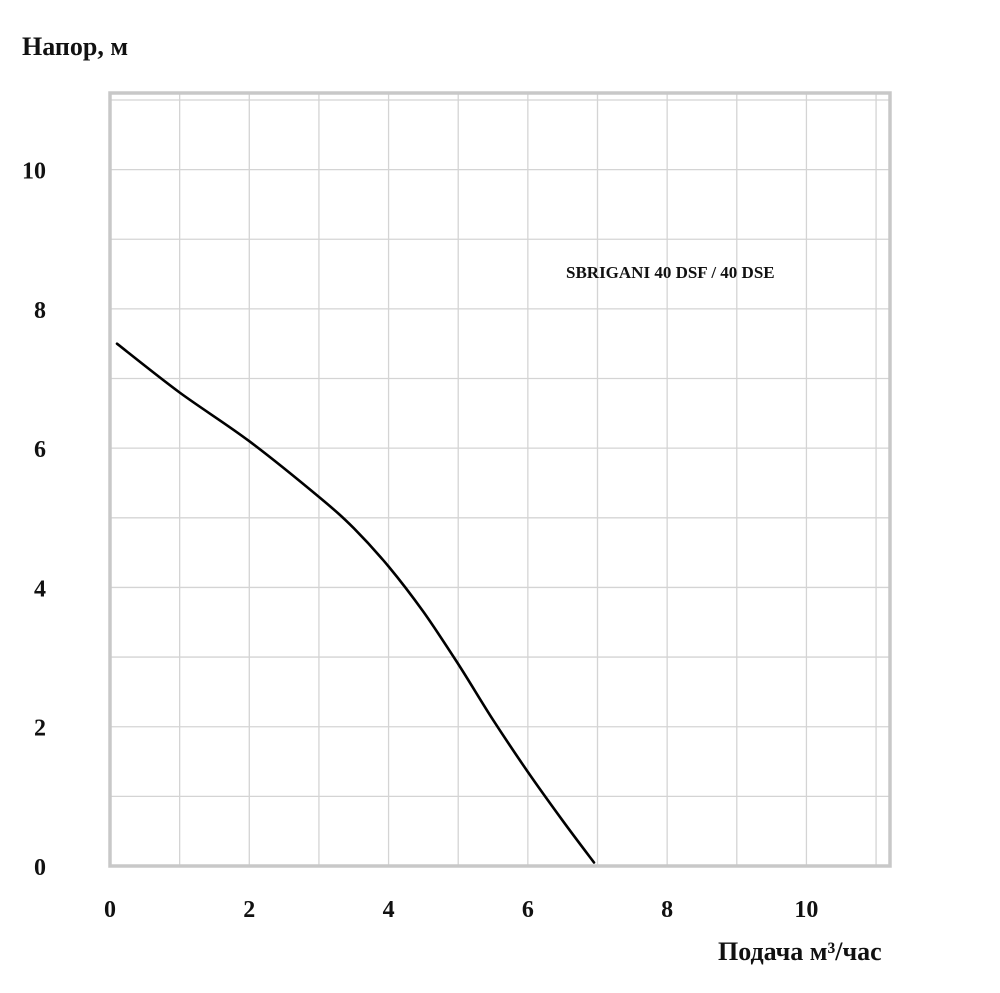 The image size is (1000, 993). What do you see at coordinates (670, 272) in the screenshot?
I see `model-annotation: SBRIGANI 40 DSF / 40 DSE` at bounding box center [670, 272].